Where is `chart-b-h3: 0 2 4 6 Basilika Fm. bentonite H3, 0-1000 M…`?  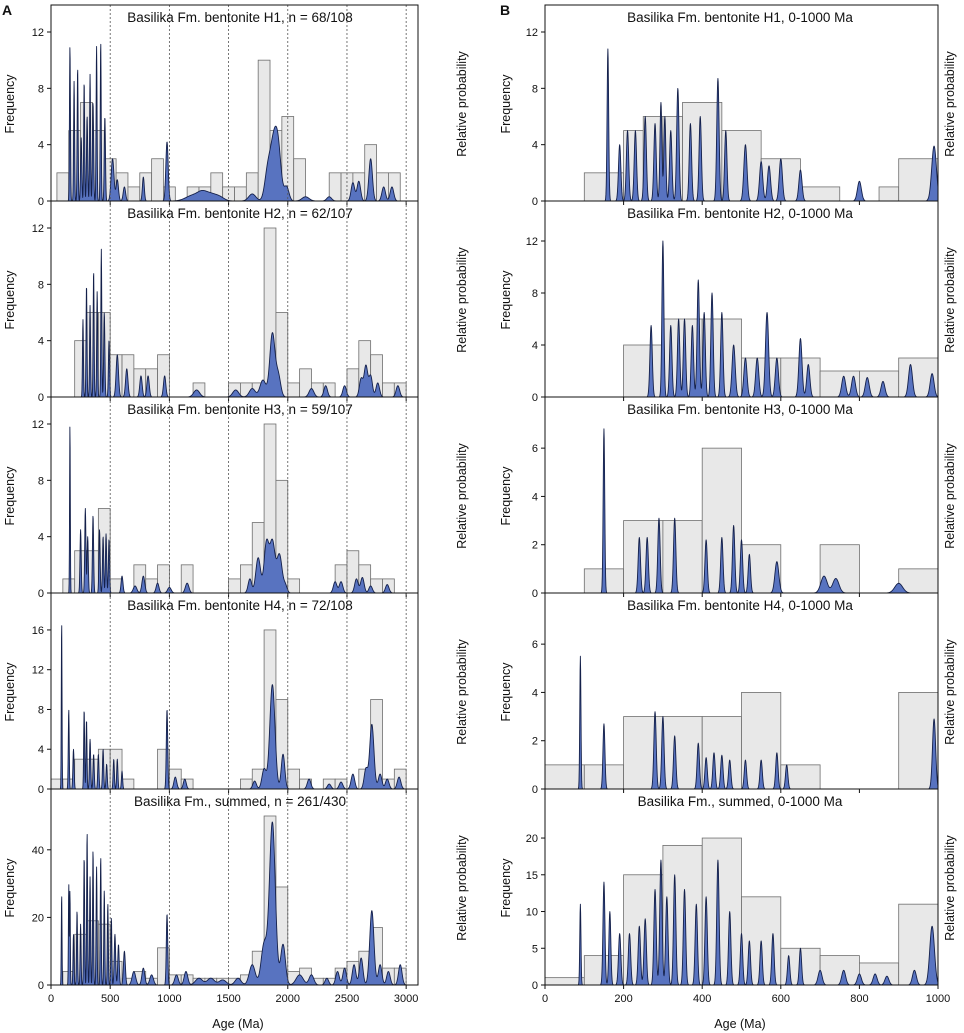 chart-b-h3: 0 2 4 6 Basilika Fm. bentonite H3, 0-1000 M… is located at coordinates (728, 498).